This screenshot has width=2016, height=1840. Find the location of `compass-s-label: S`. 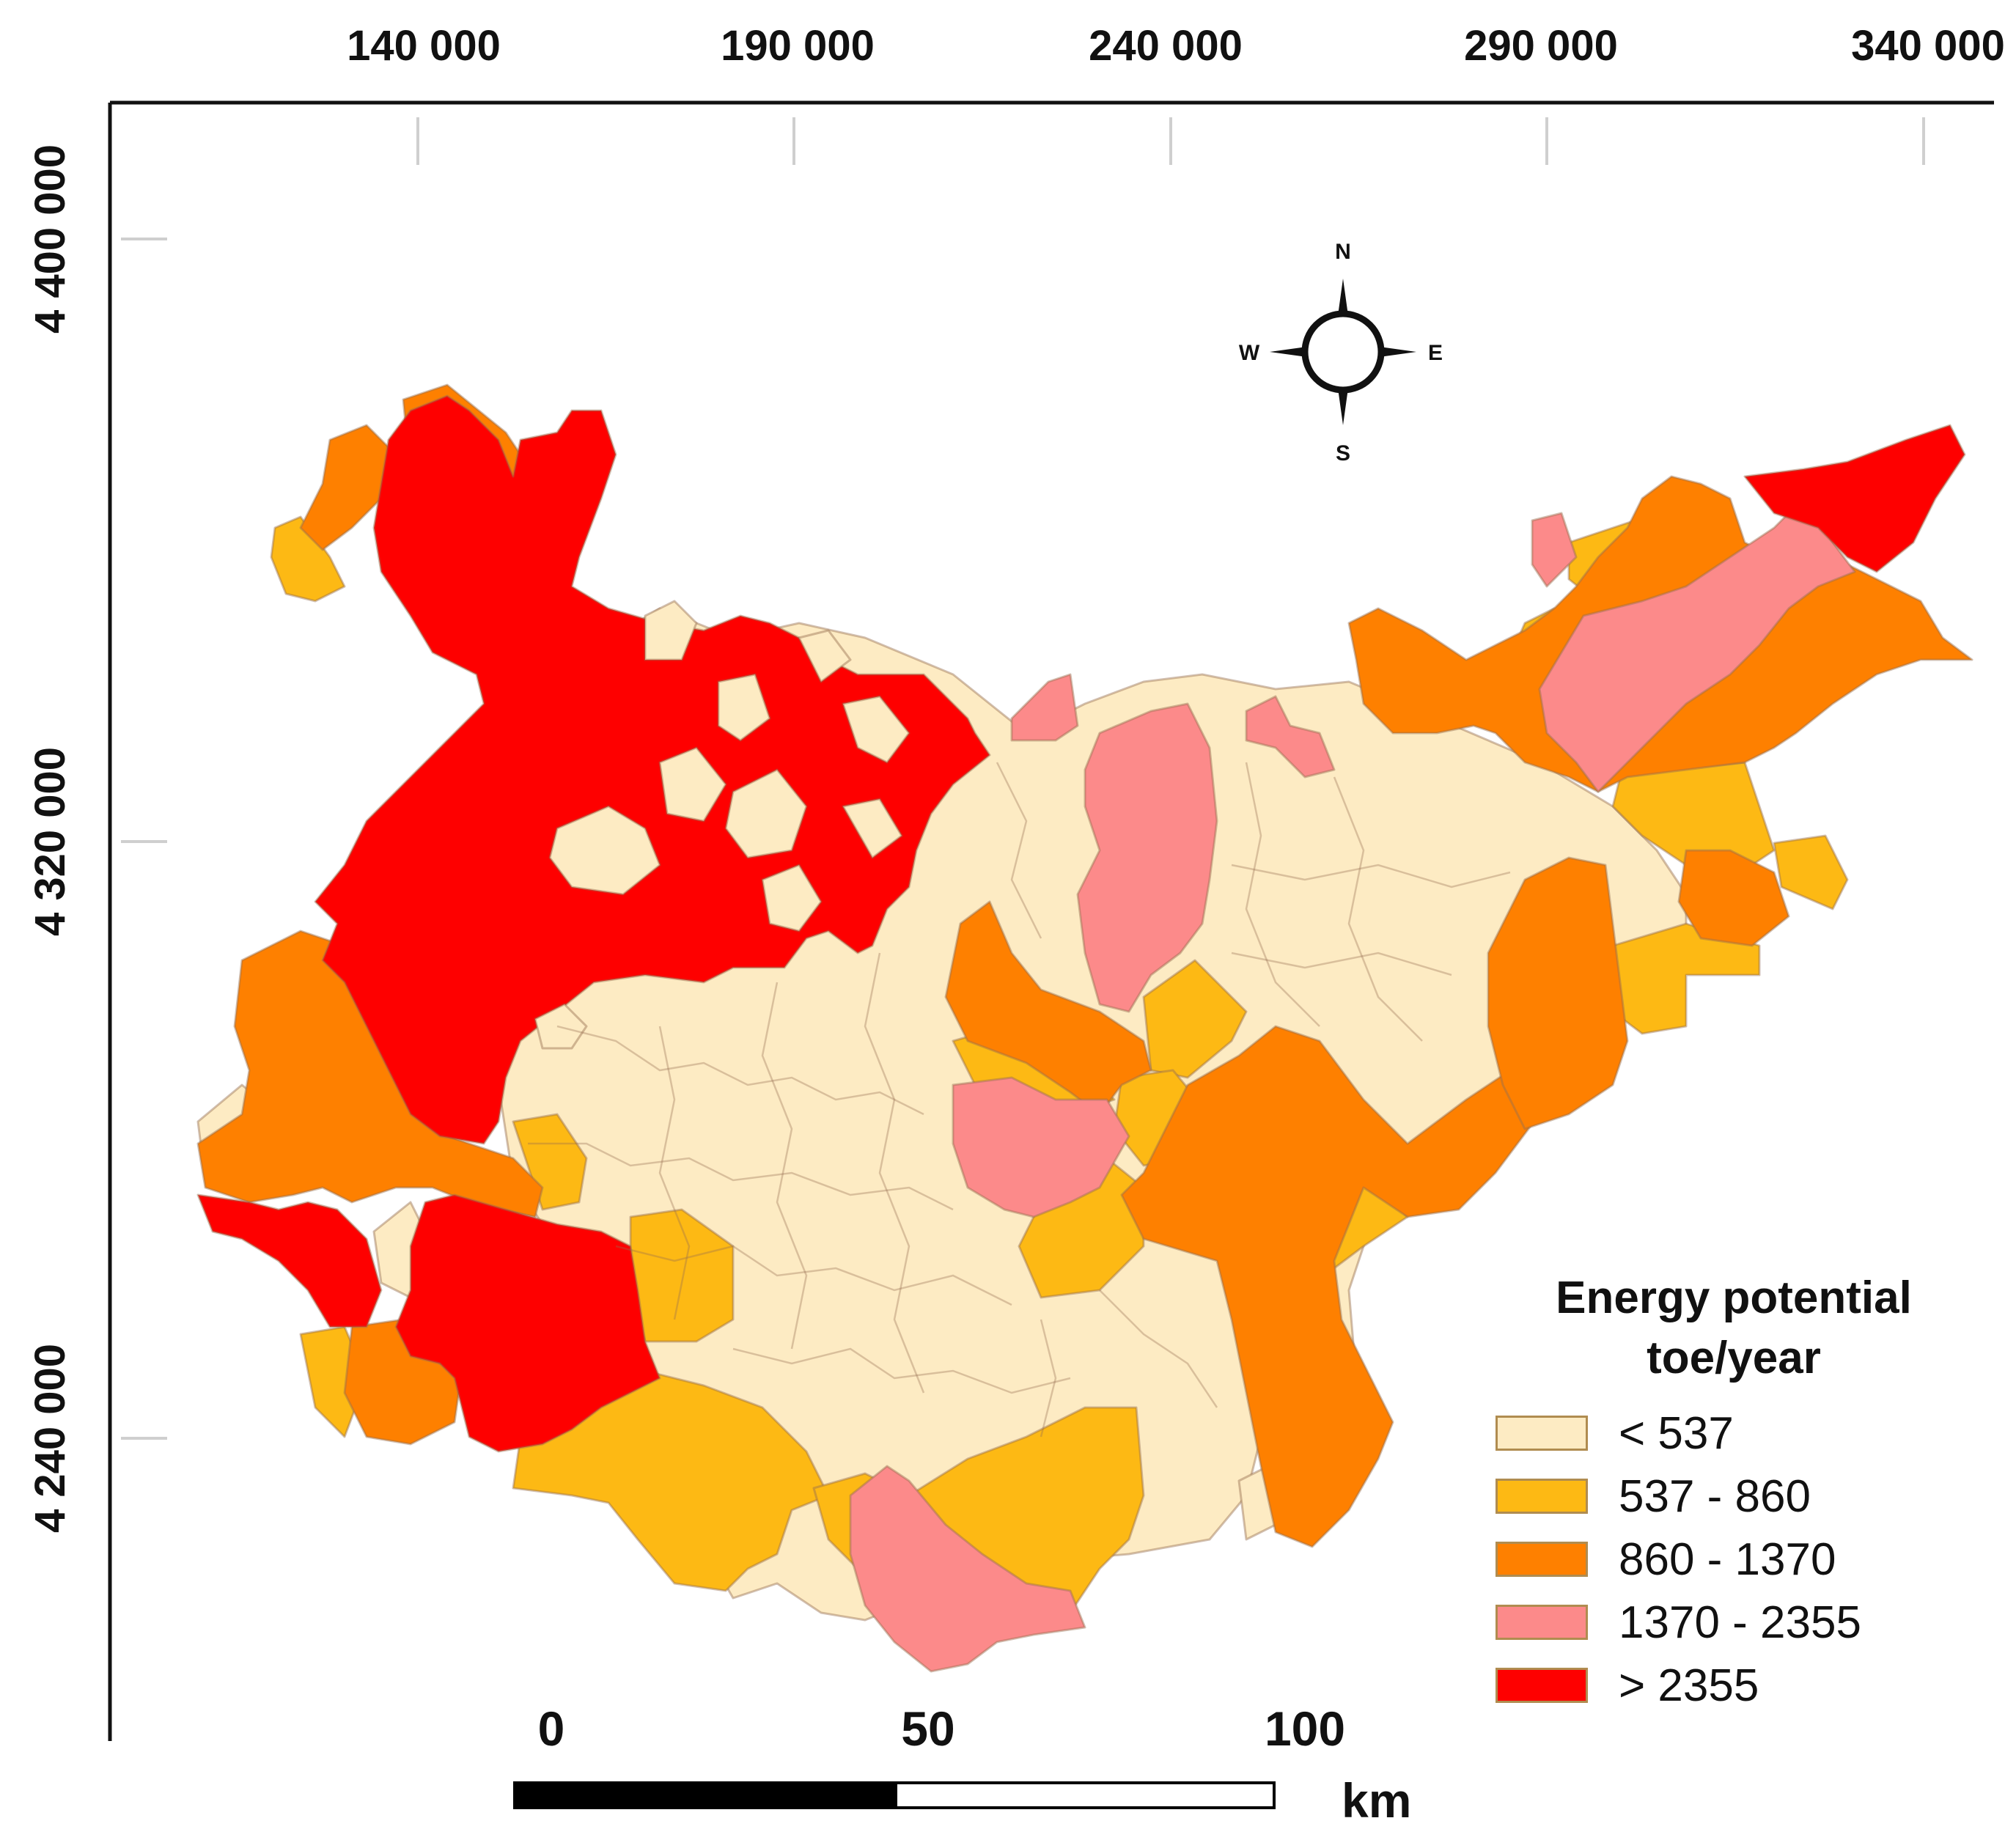

compass-s-label: S is located at coordinates (1343, 453).